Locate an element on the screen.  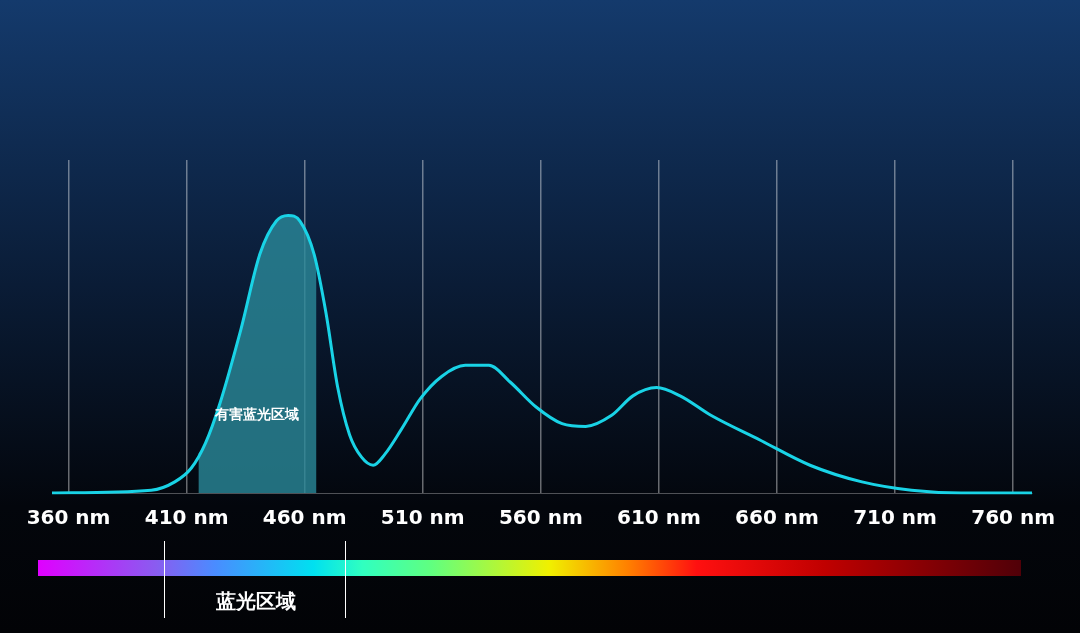
x-tick-label: 410 nm is located at coordinates (186, 517).